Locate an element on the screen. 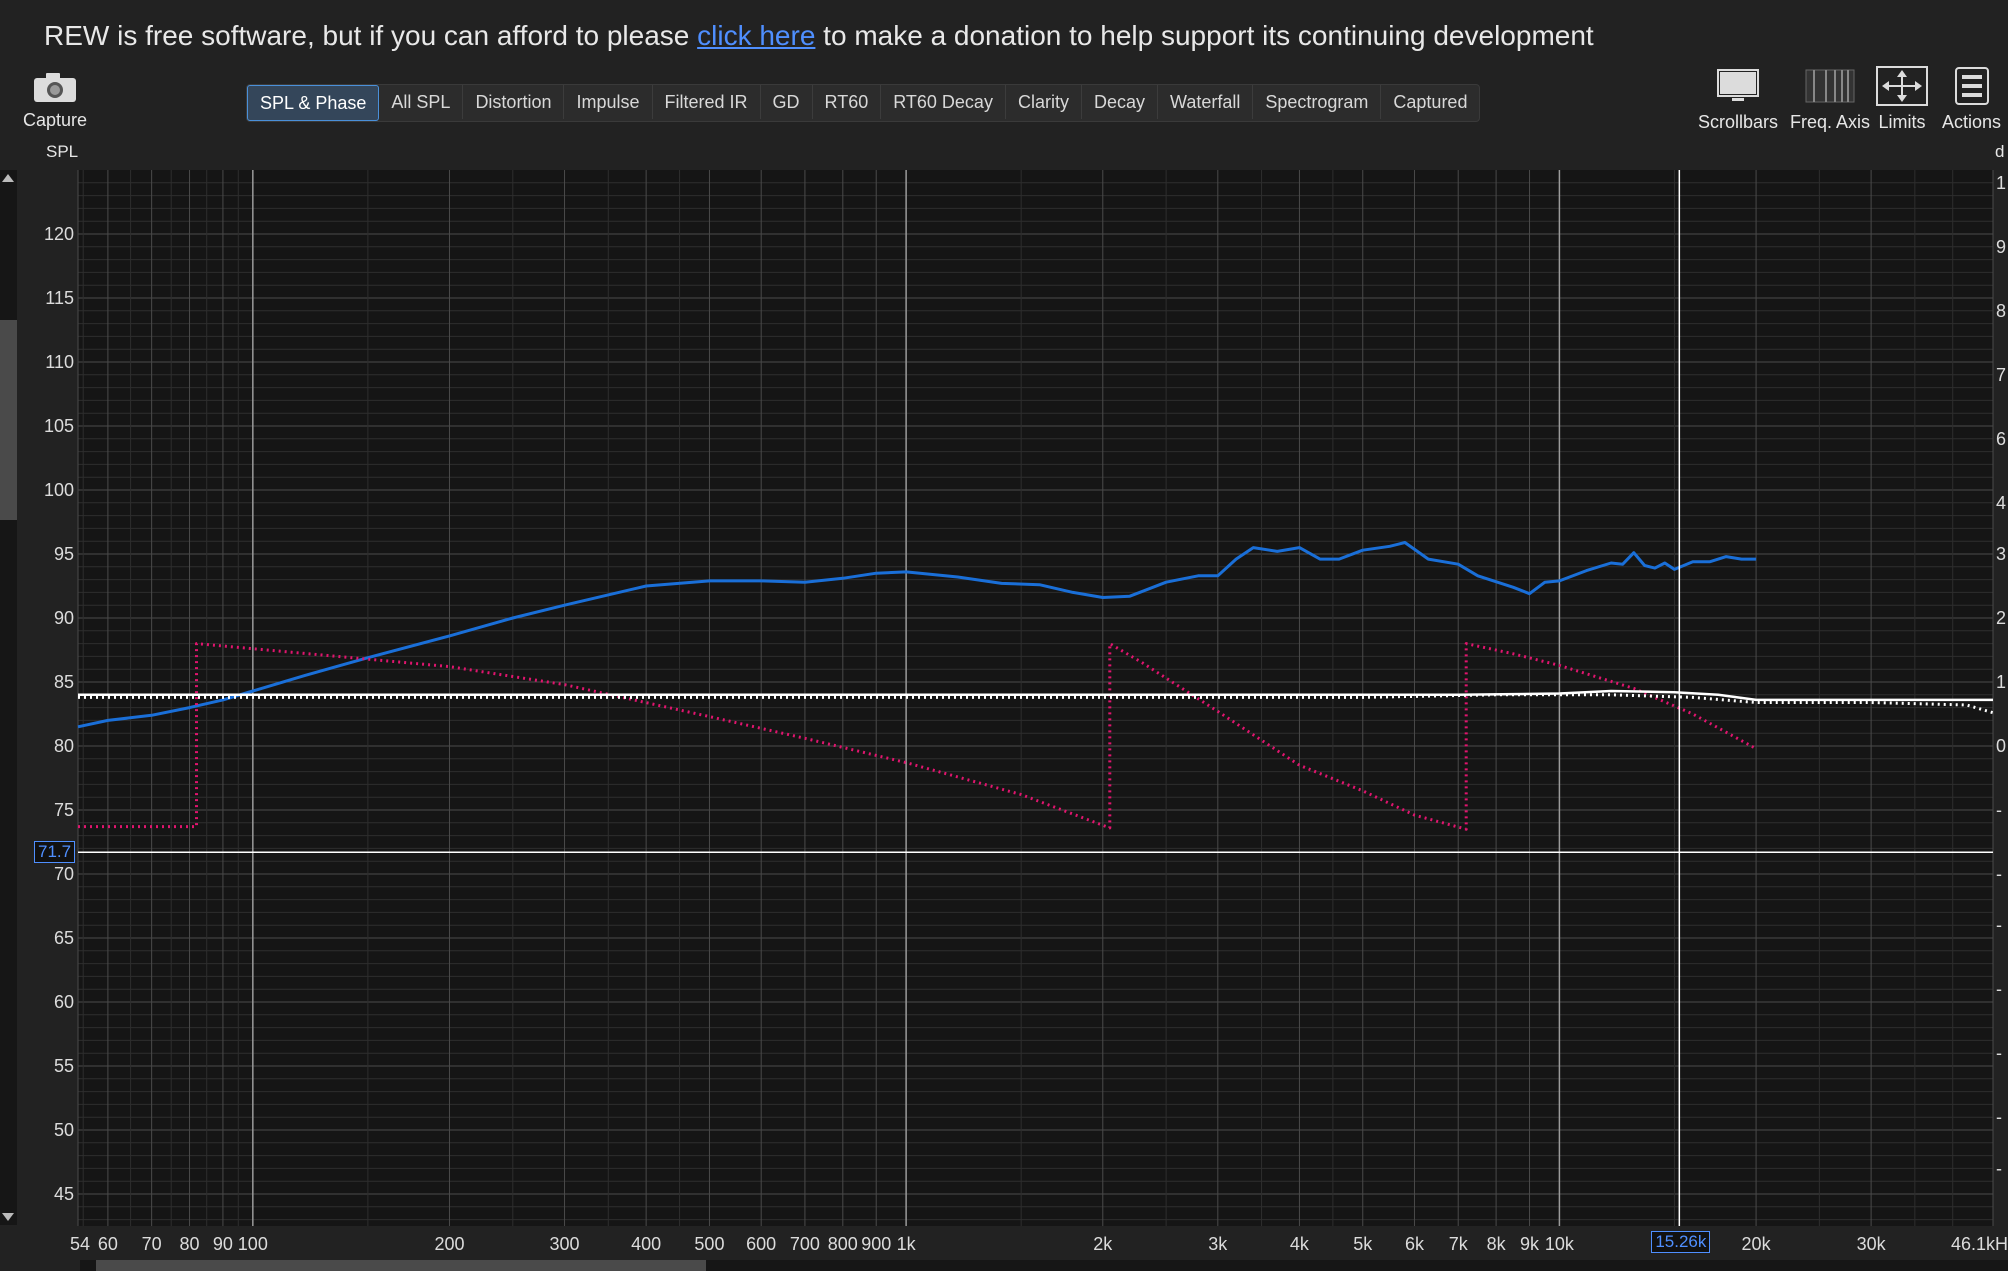 The height and width of the screenshot is (1271, 2008). x-tick-label: 300 is located at coordinates (565, 1244).